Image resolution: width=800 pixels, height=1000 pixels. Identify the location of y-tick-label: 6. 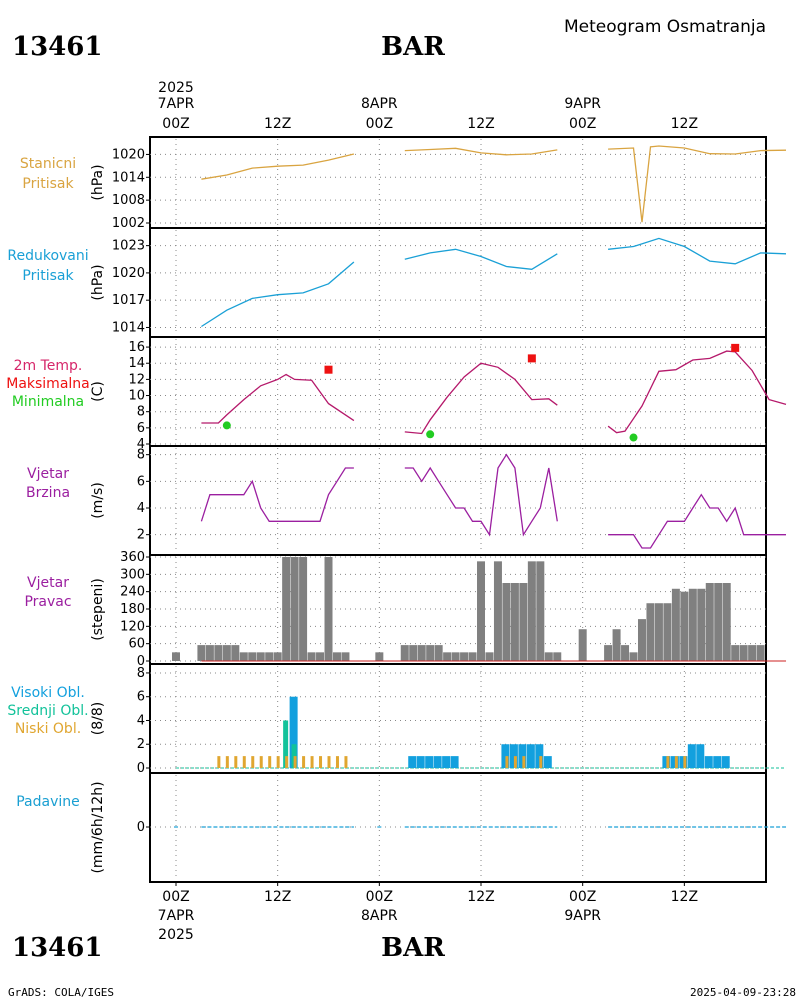
(141, 481).